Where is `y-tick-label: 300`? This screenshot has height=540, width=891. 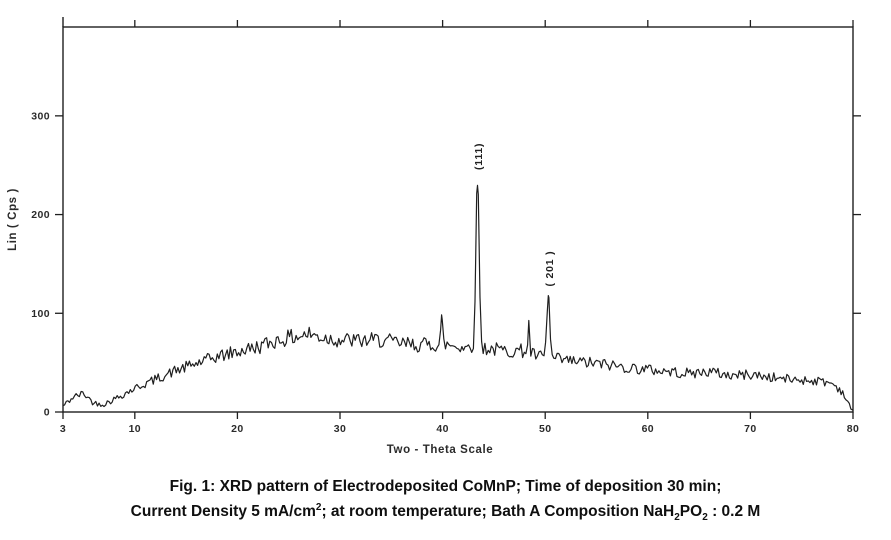
y-tick-label: 300 is located at coordinates (40, 116).